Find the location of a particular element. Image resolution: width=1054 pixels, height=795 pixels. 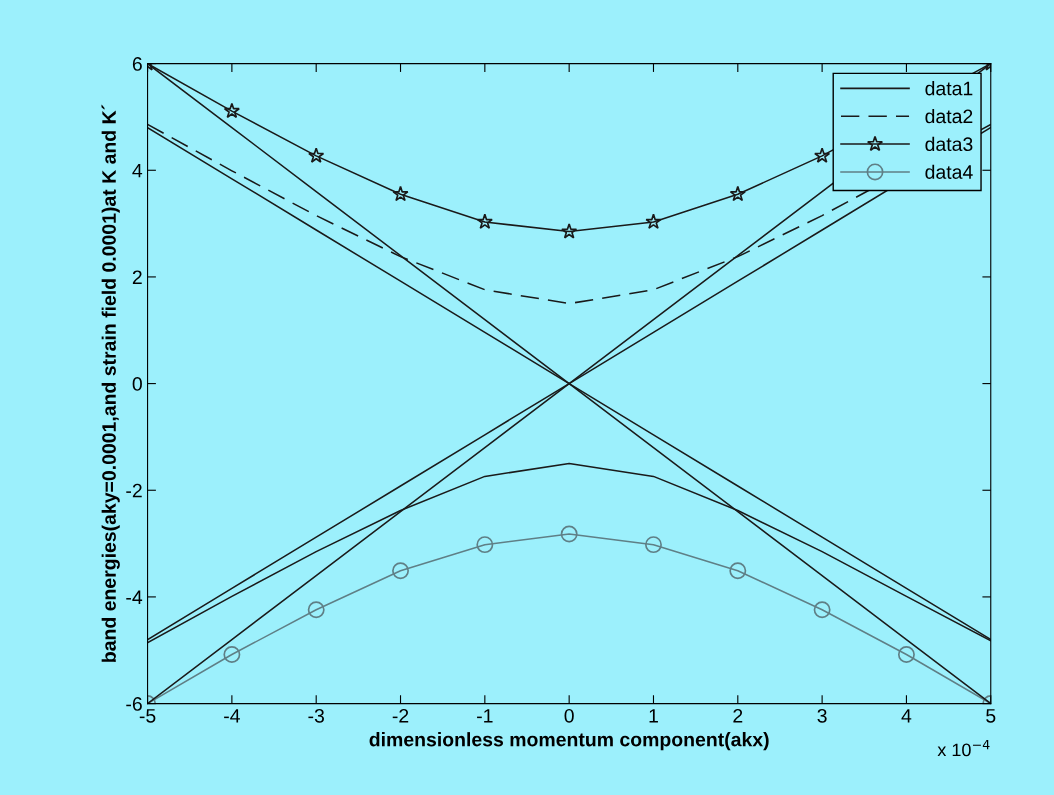

x-axis-title: dimensionless momentum component(akx) is located at coordinates (569, 741).